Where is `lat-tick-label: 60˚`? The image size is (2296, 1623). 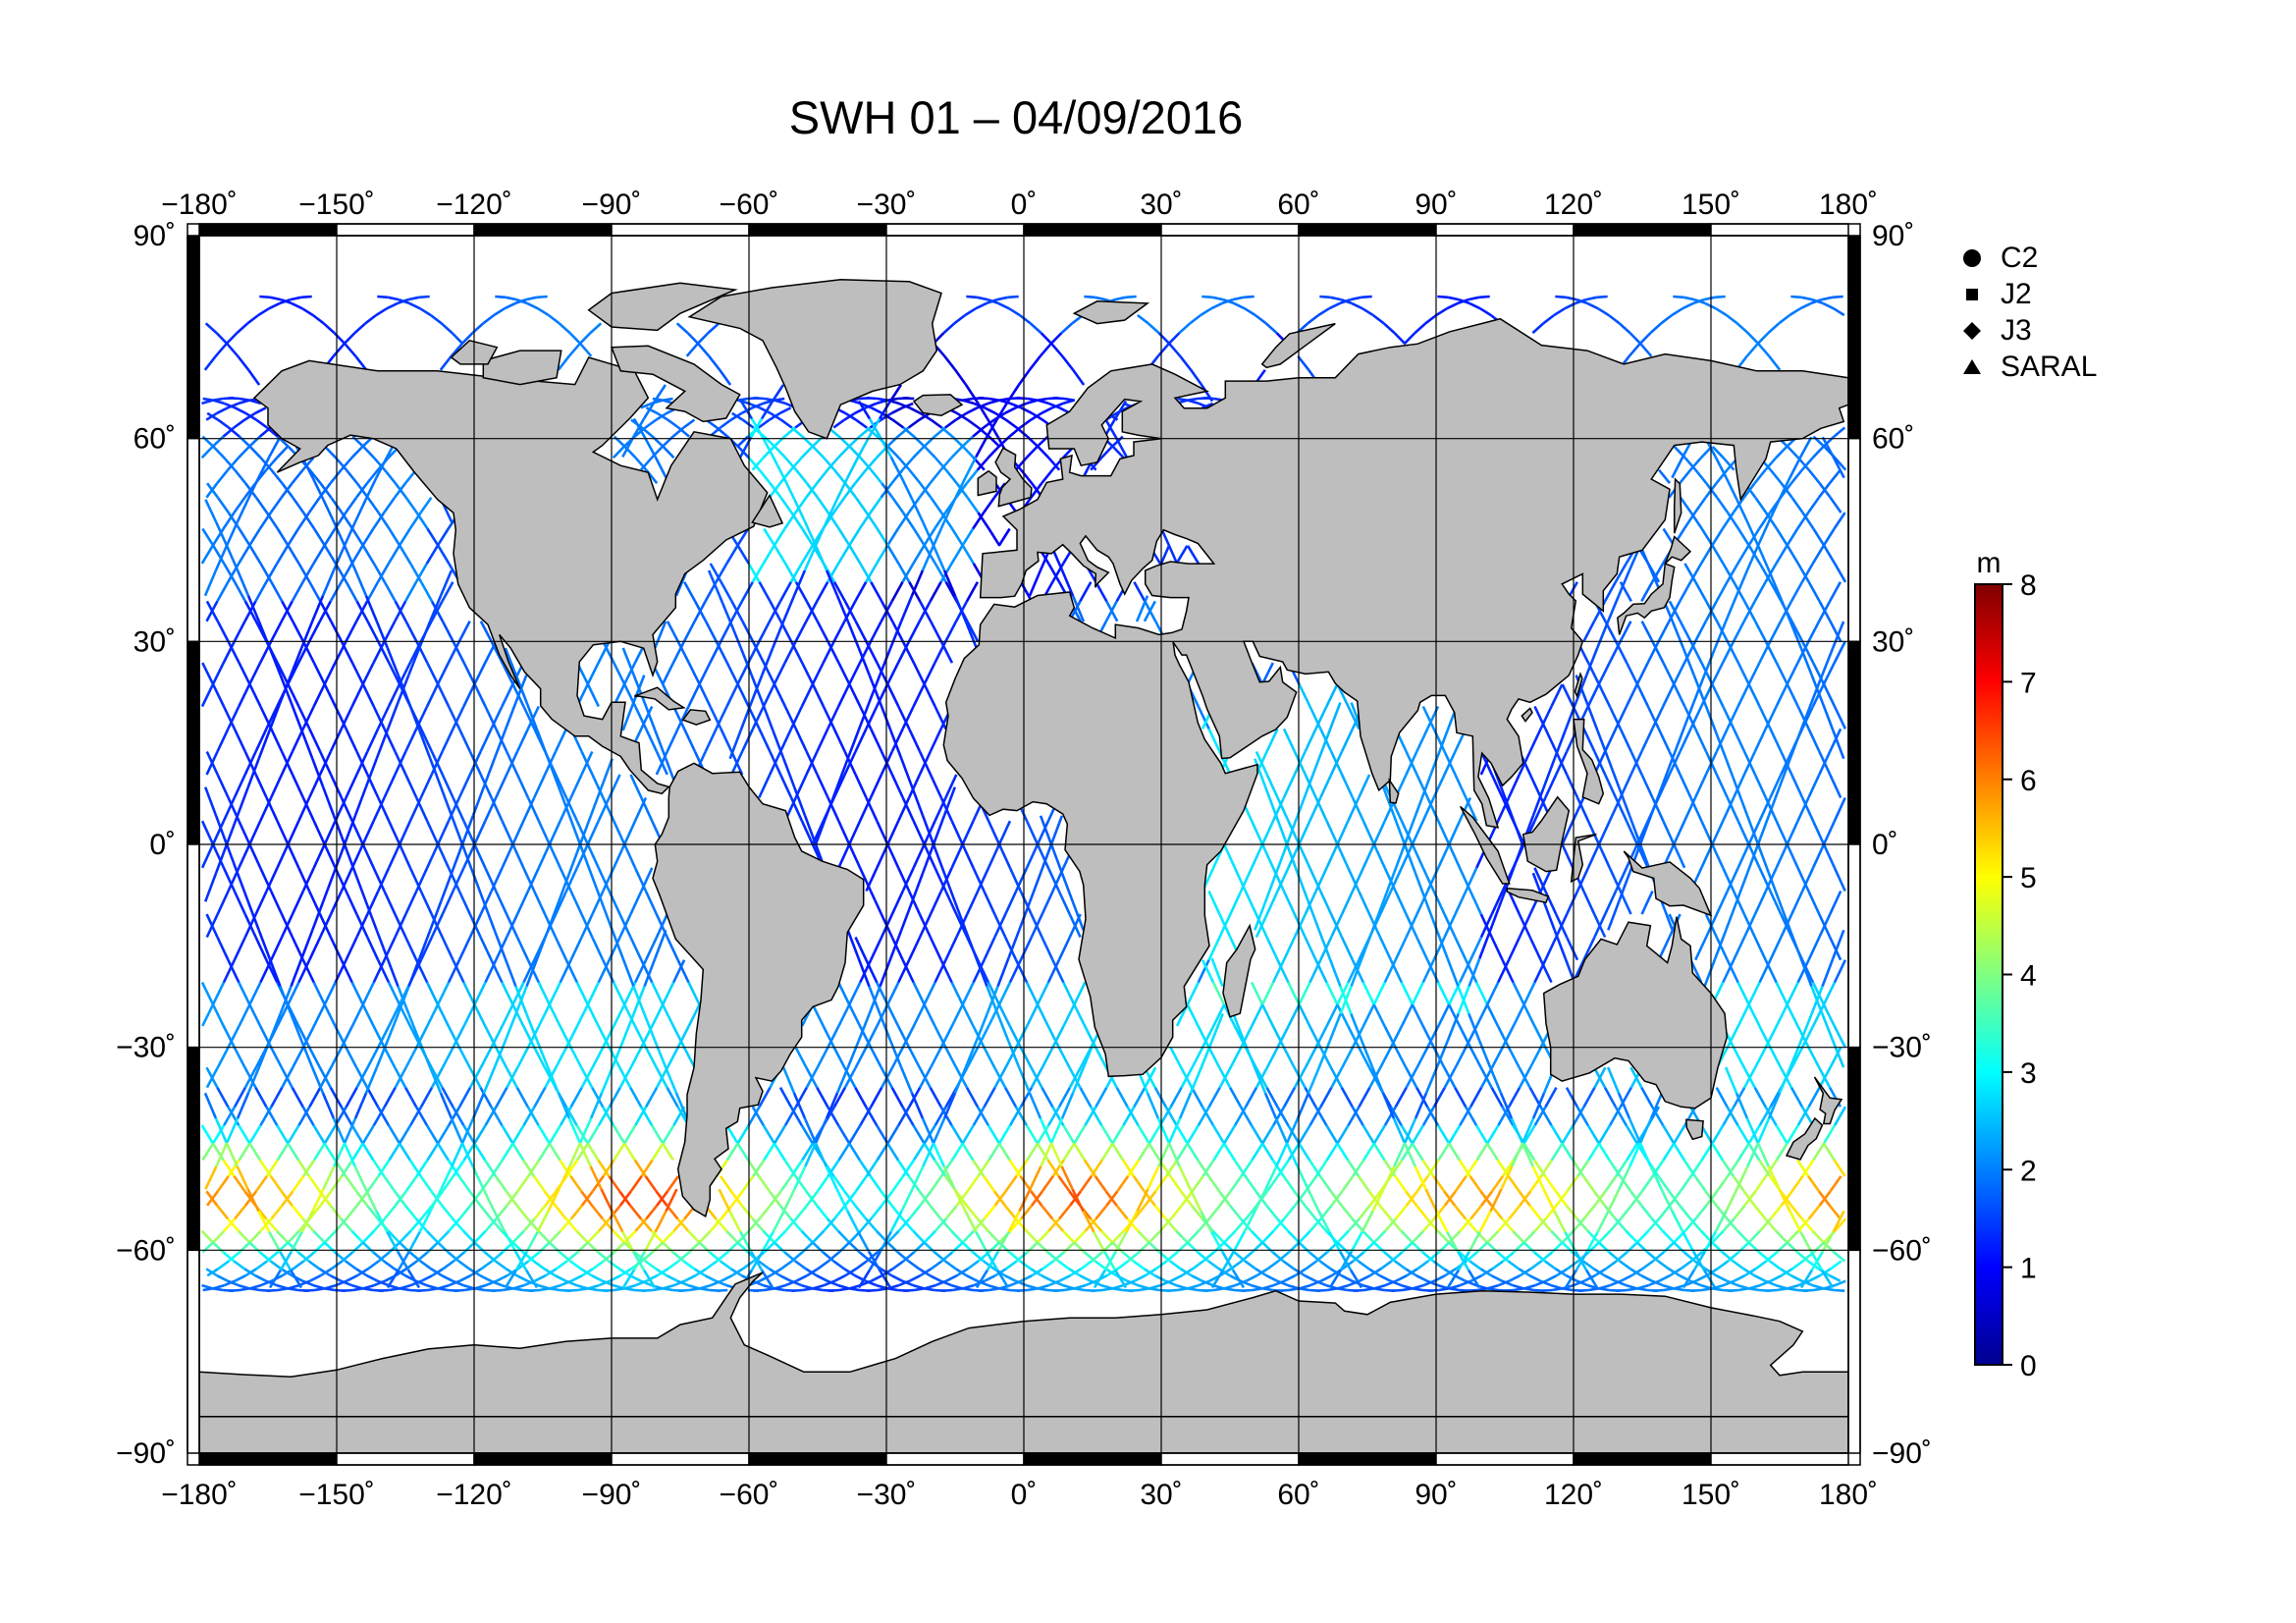 lat-tick-label: 60˚ is located at coordinates (1893, 439).